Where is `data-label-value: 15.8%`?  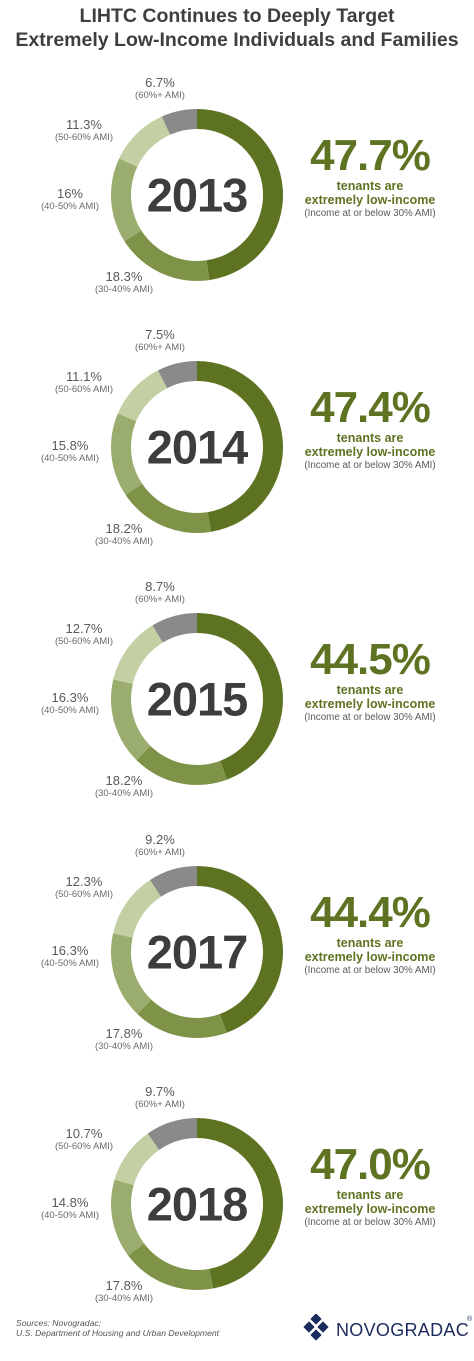 data-label-value: 15.8% is located at coordinates (70, 445).